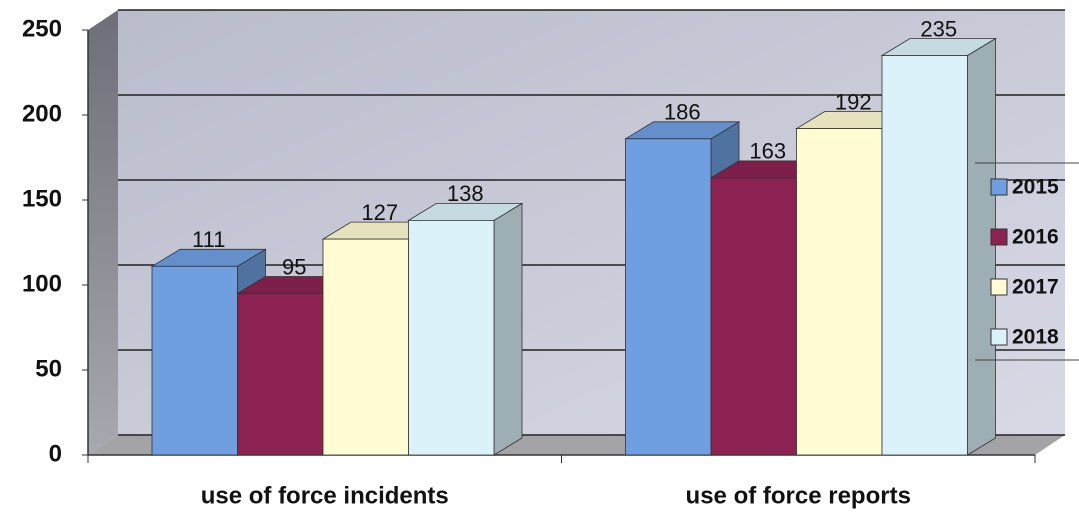 The image size is (1079, 518). What do you see at coordinates (798, 495) in the screenshot?
I see `x-tick-label: use of force reports` at bounding box center [798, 495].